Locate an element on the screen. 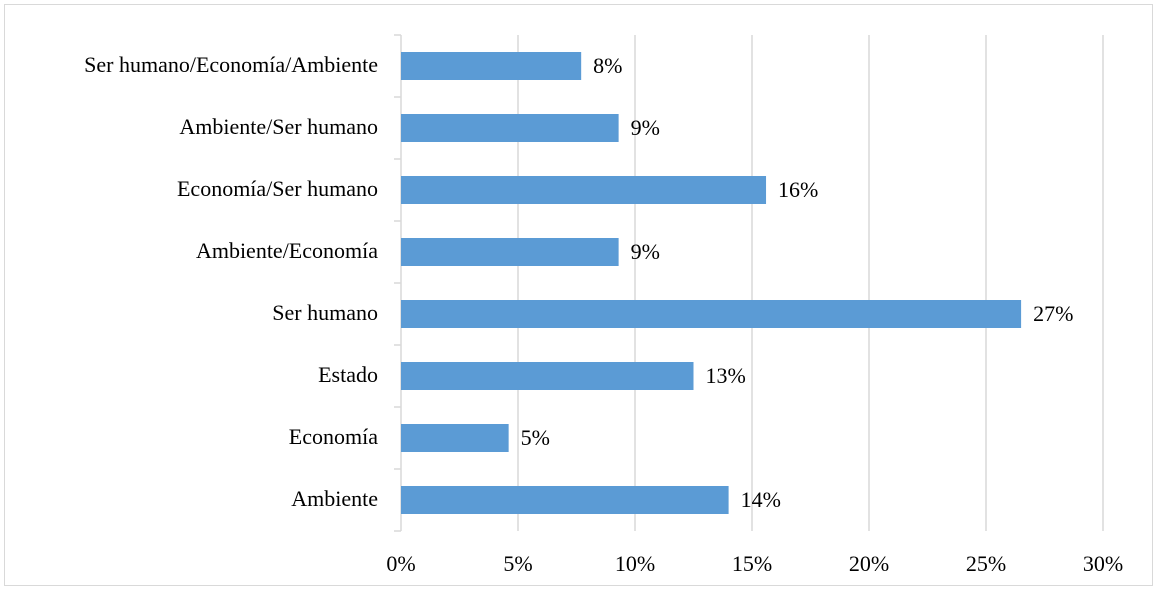 The width and height of the screenshot is (1157, 590). y-tick-label: Ser humano is located at coordinates (325, 312).